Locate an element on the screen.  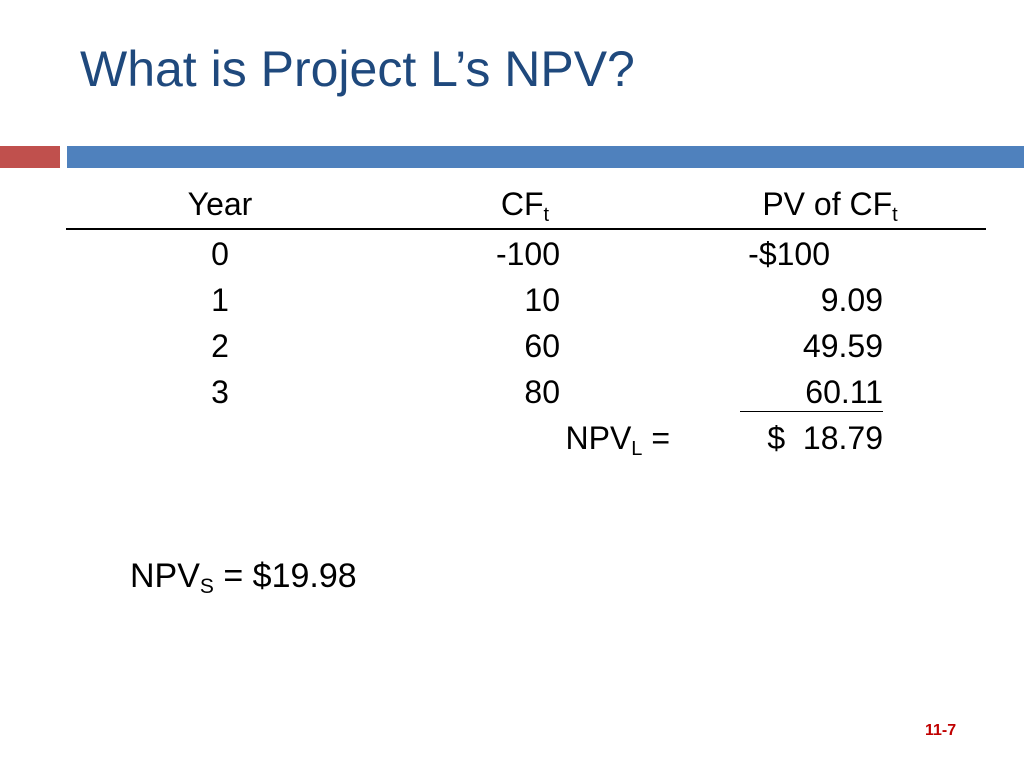
npv-l-equals: = is located at coordinates (656, 438).